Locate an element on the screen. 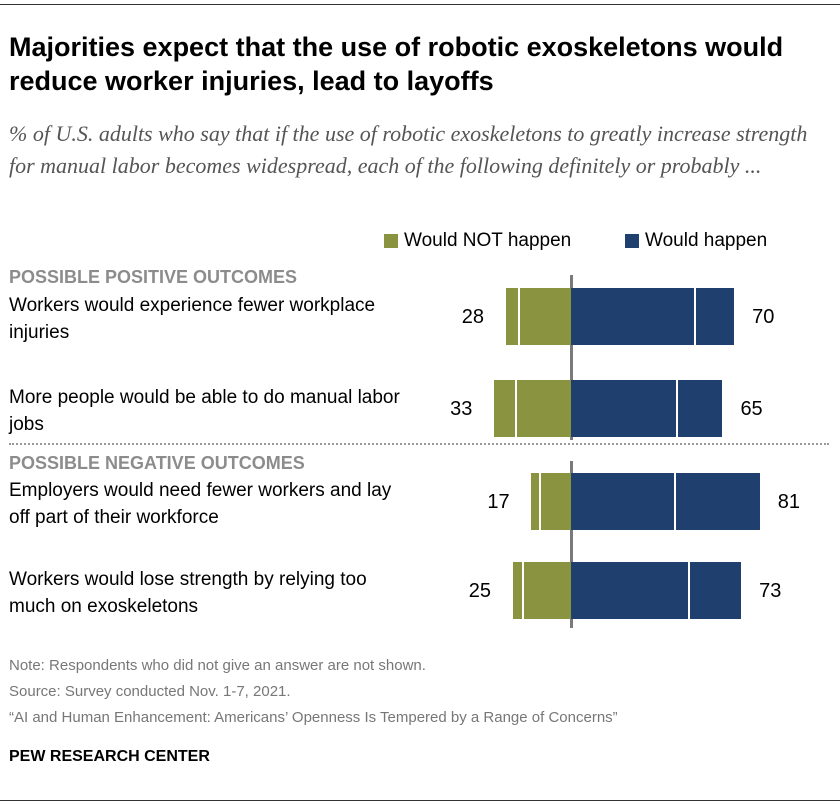 This screenshot has width=840, height=808. legend-swatch-happen is located at coordinates (632, 241).